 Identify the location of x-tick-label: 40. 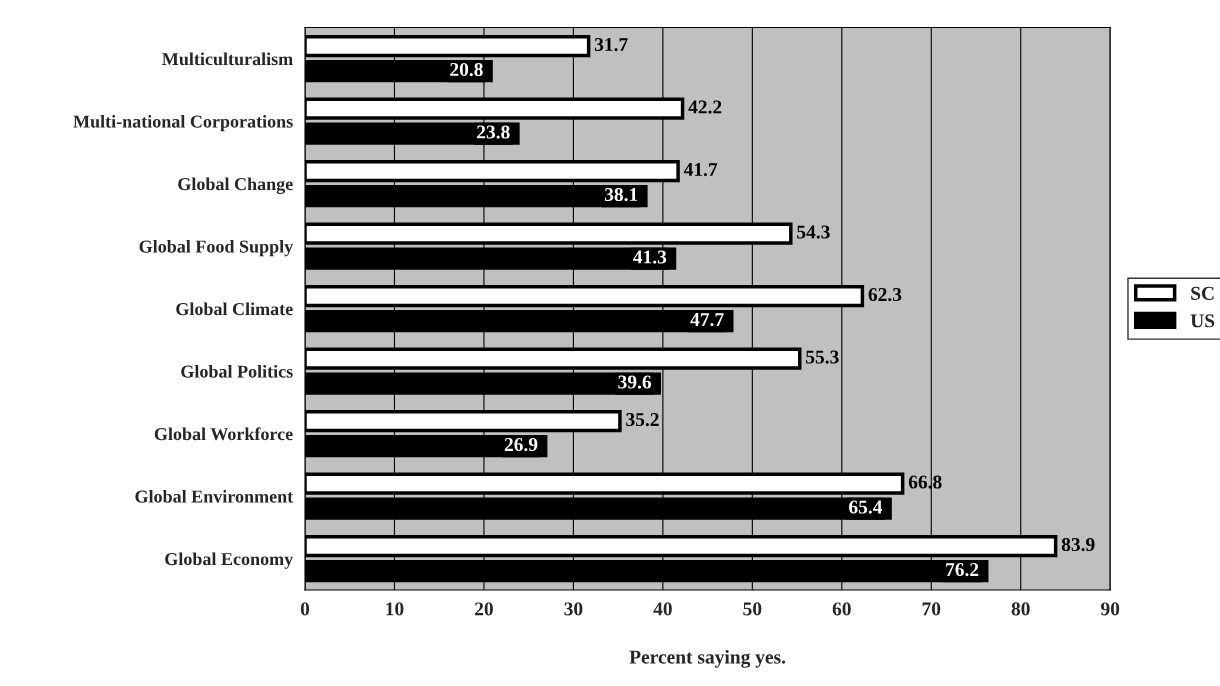
(662, 609).